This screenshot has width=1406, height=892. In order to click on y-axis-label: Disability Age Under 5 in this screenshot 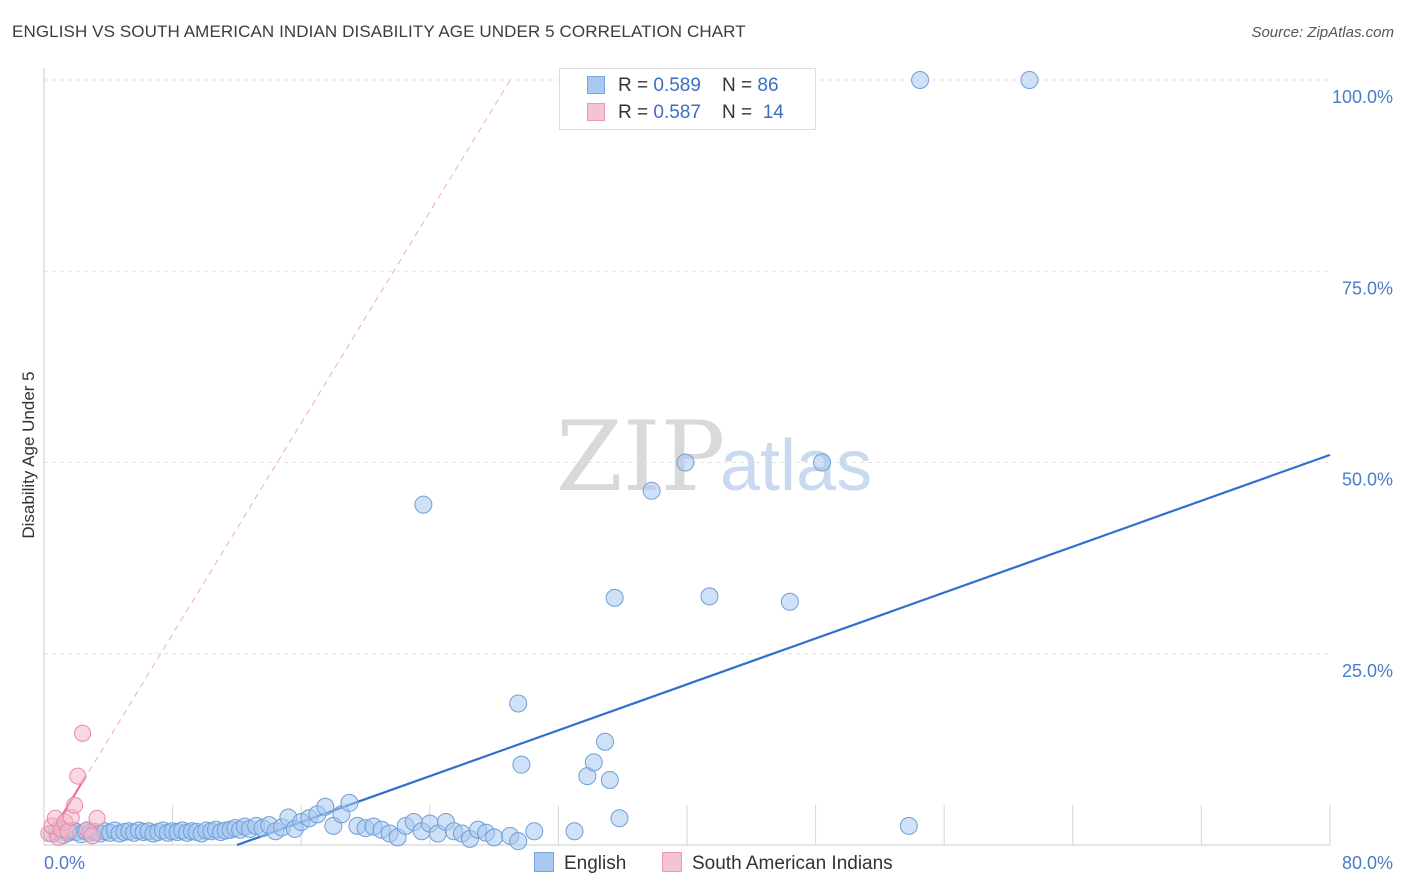, I will do `click(28, 454)`.